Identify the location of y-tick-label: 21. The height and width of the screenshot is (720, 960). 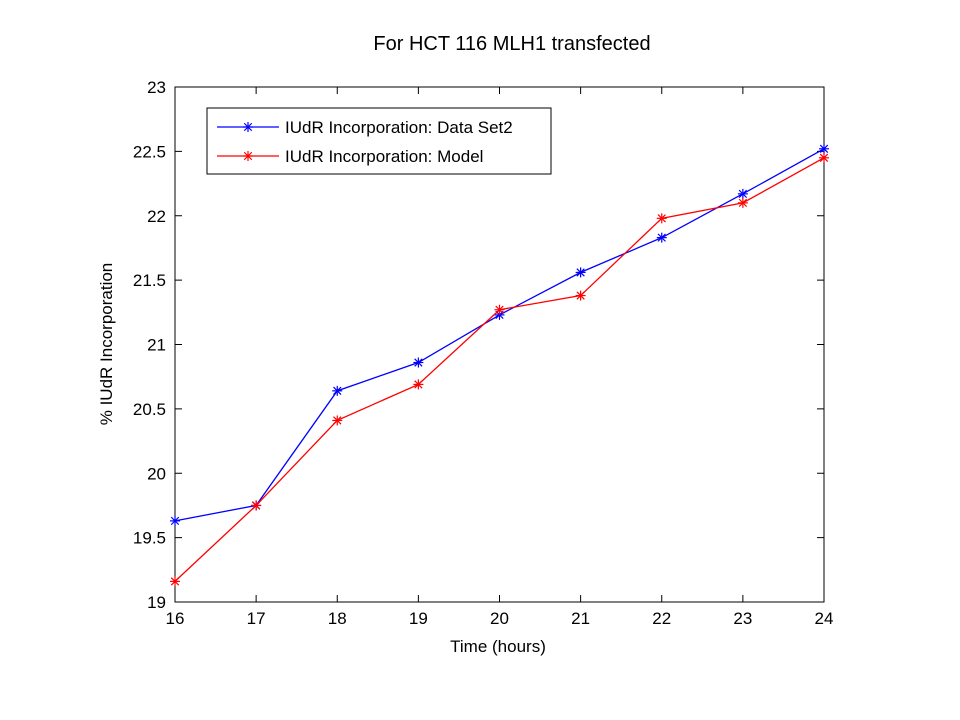
(156, 345).